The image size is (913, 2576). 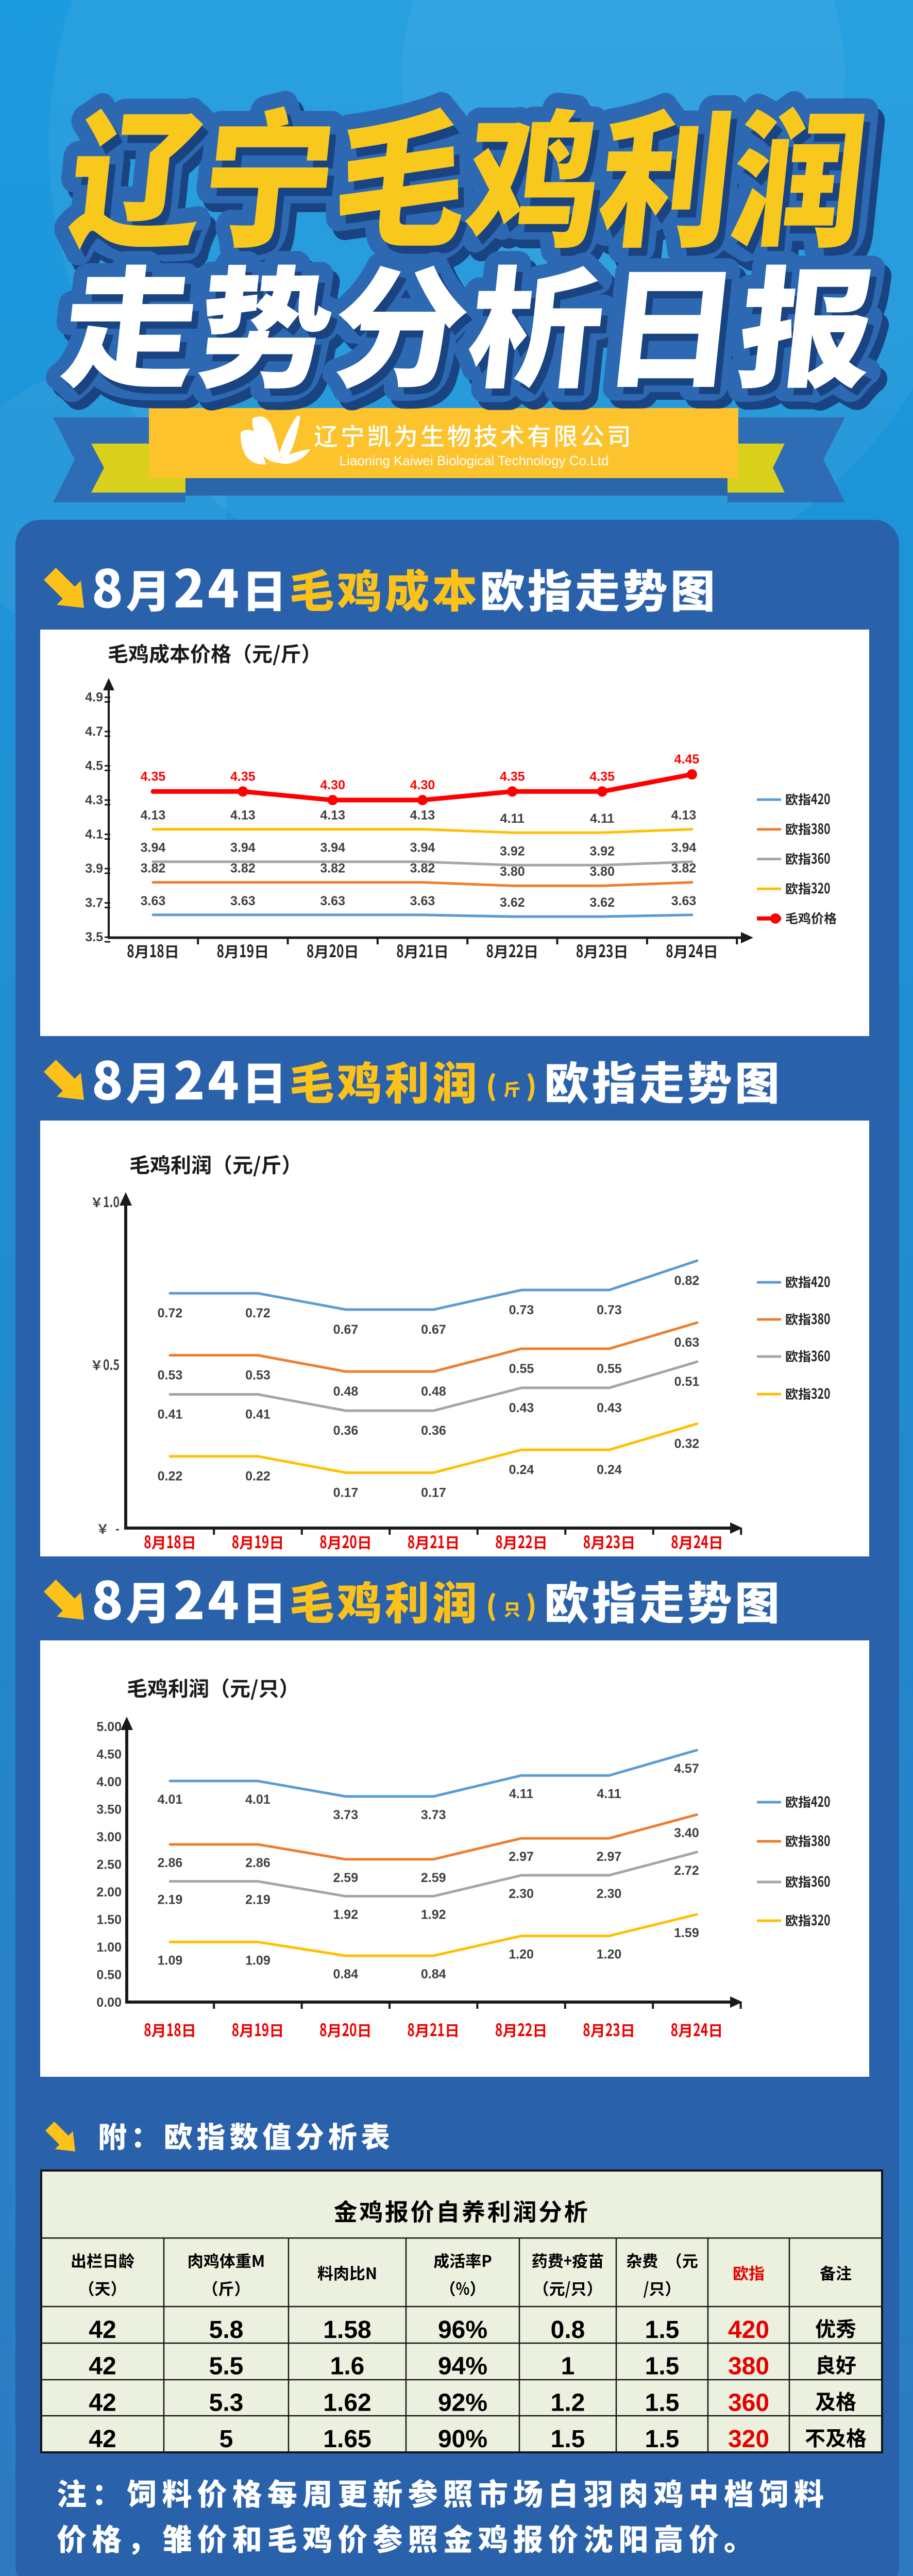 What do you see at coordinates (687, 1342) in the screenshot?
I see `svg-text: 0.63` at bounding box center [687, 1342].